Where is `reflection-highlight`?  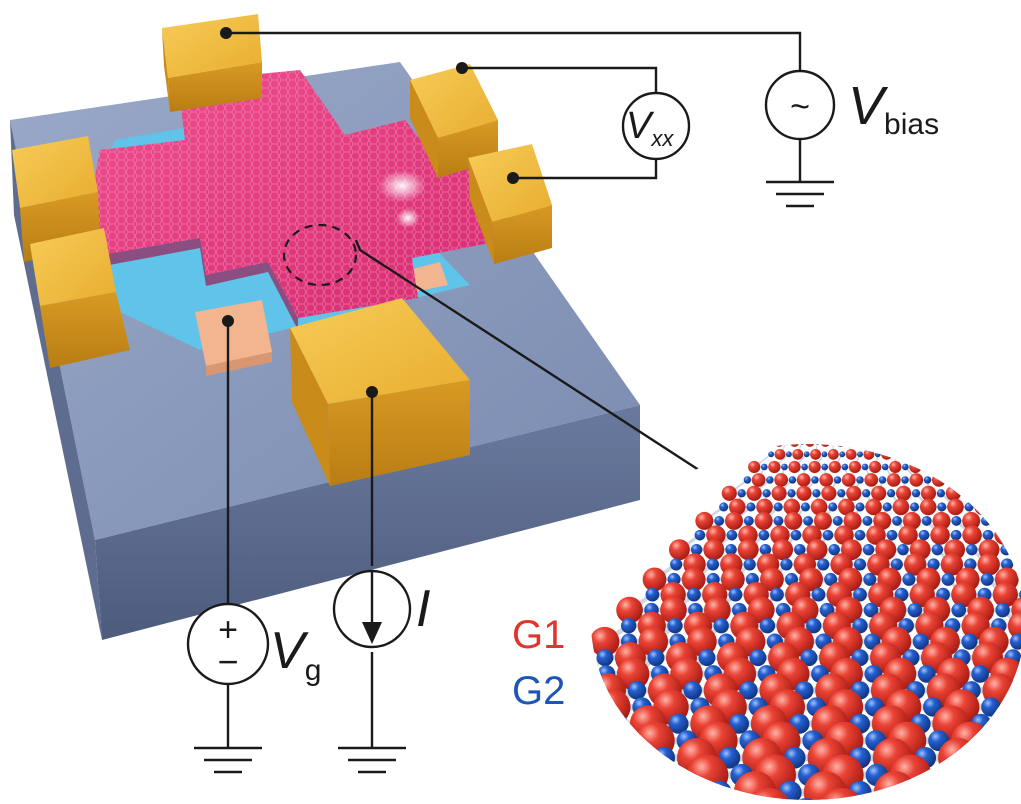 reflection-highlight is located at coordinates (402, 186).